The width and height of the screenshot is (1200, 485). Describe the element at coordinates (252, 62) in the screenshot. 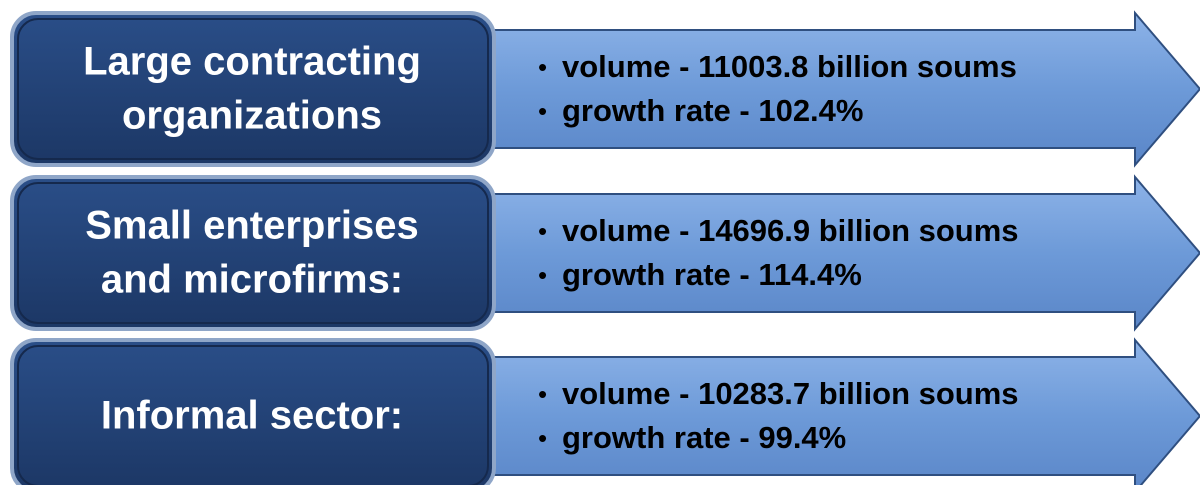

I see `label-line: Large contracting` at that location.